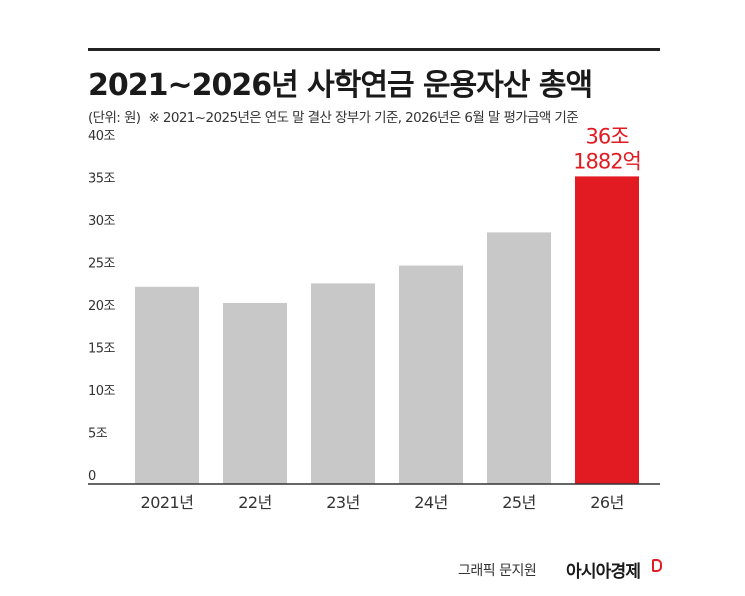 The width and height of the screenshot is (745, 596). I want to click on y-tick-label: 10조, so click(102, 391).